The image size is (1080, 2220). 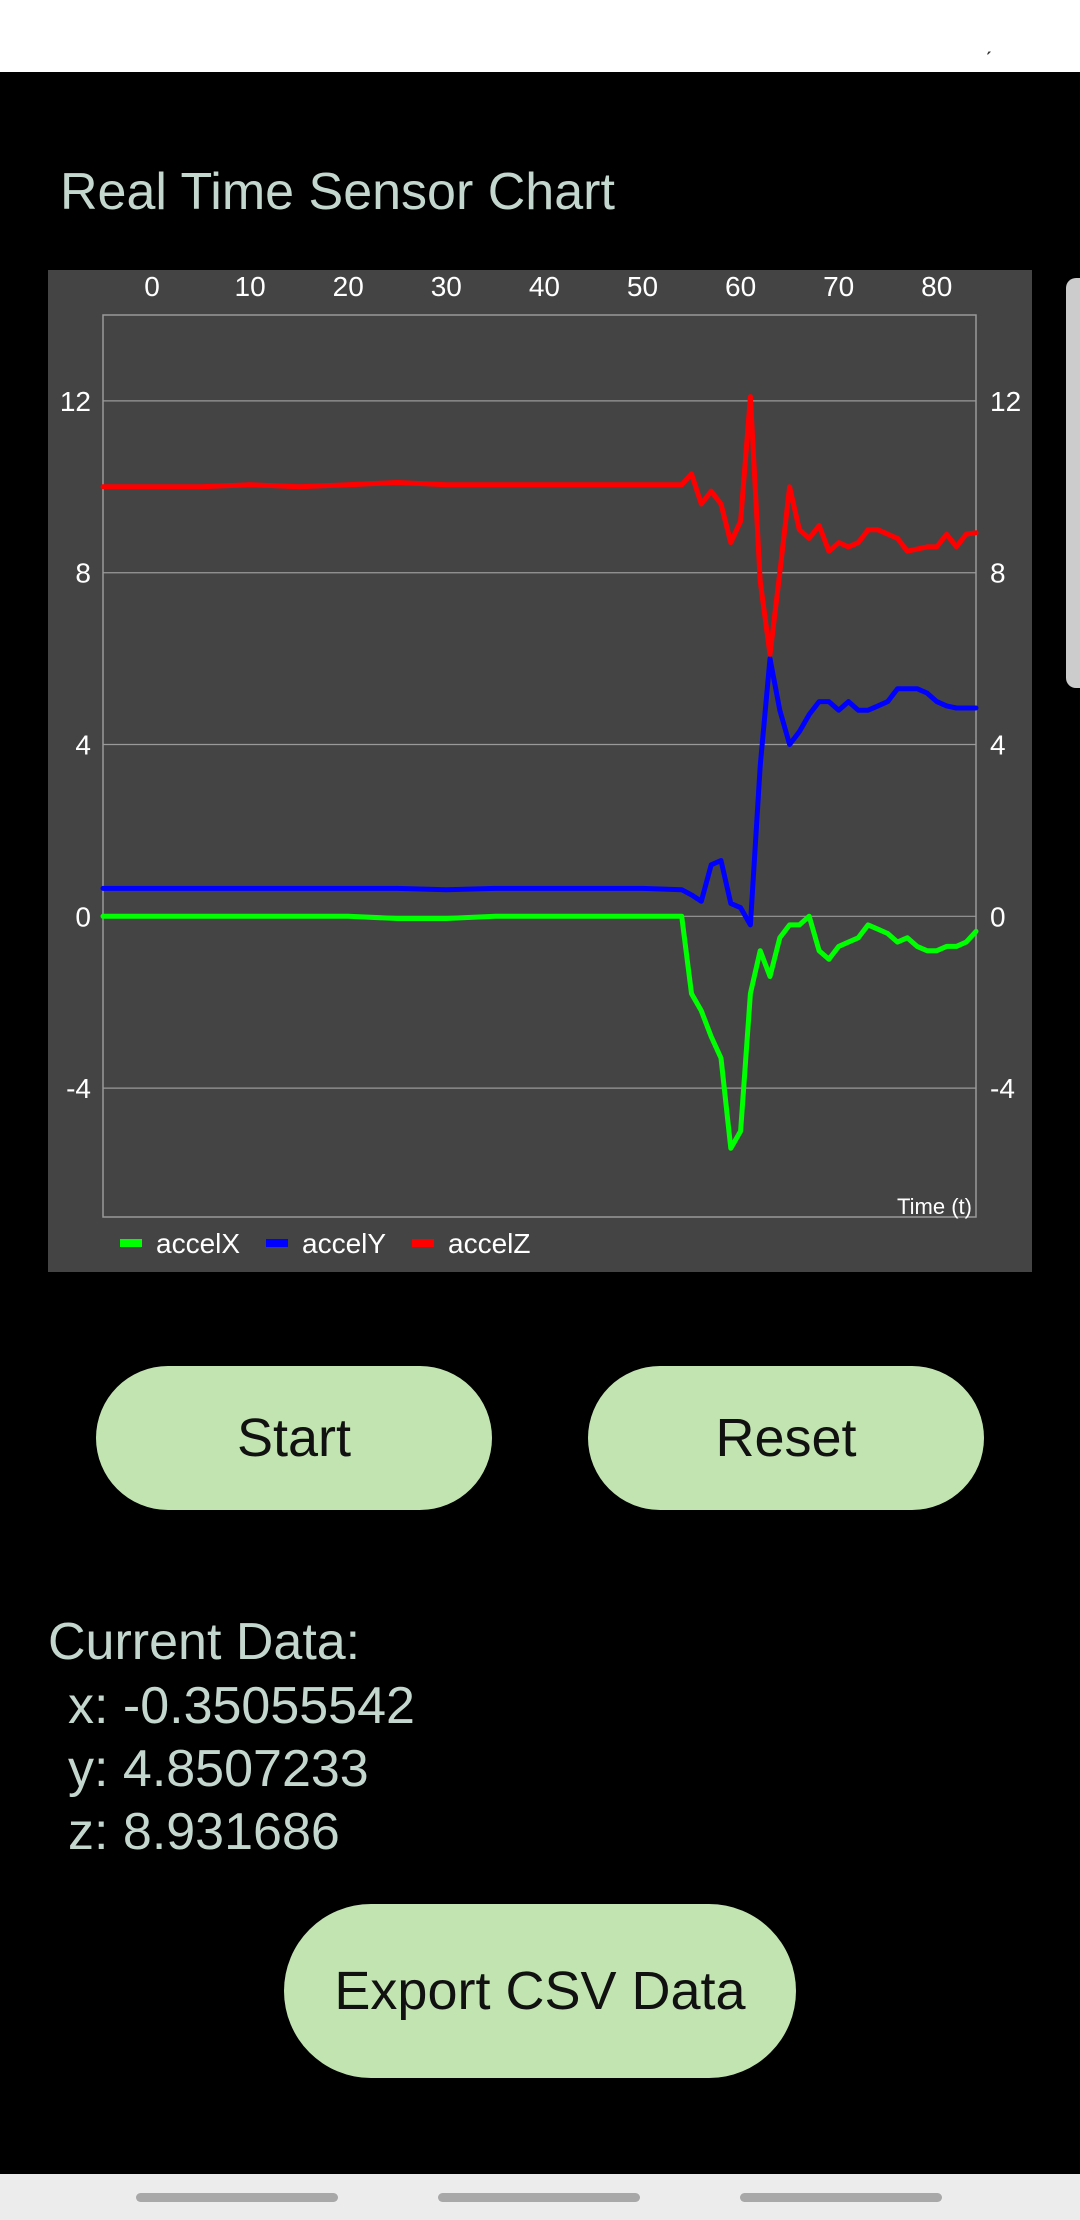 I want to click on x-tick-label: 80, so click(x=936, y=286).